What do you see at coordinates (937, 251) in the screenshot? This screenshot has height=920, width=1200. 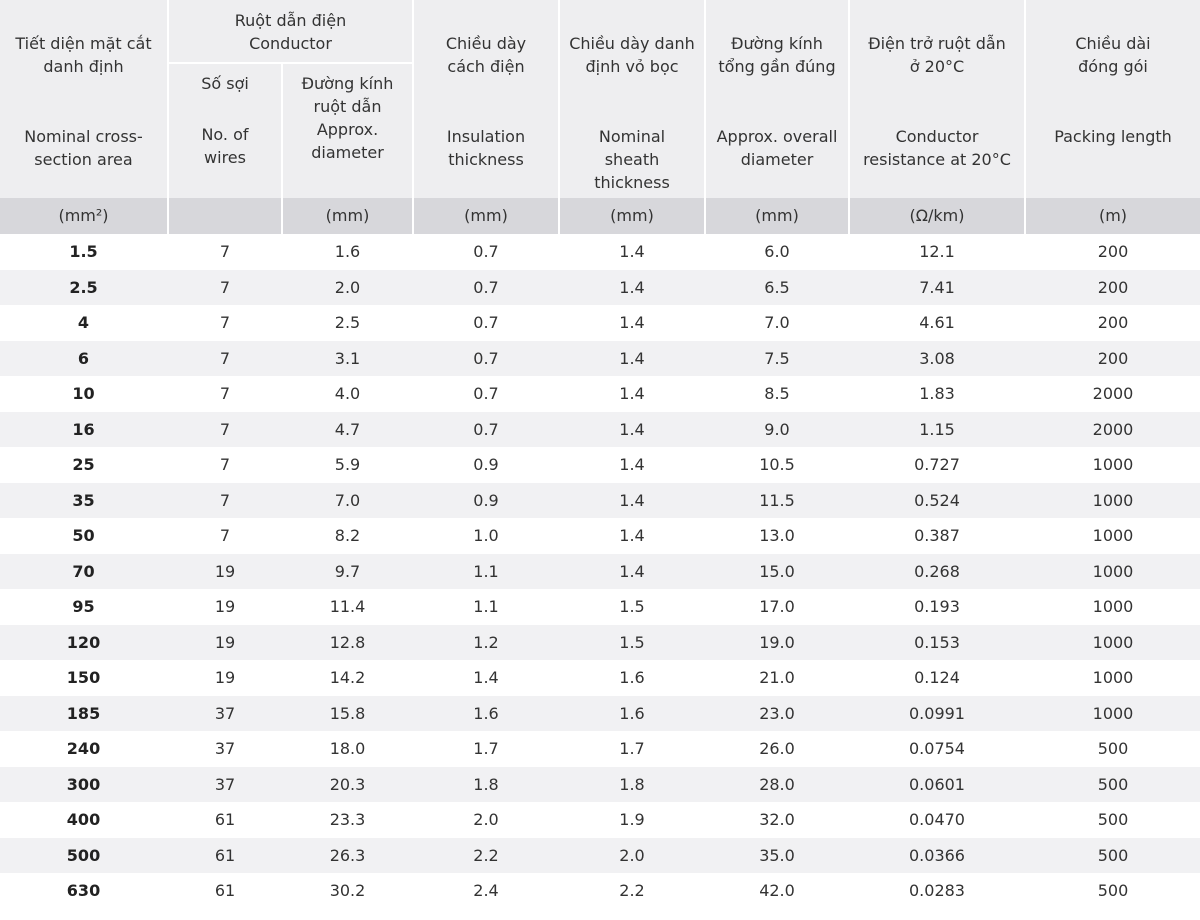 I see `cell-resistance: 12.1` at bounding box center [937, 251].